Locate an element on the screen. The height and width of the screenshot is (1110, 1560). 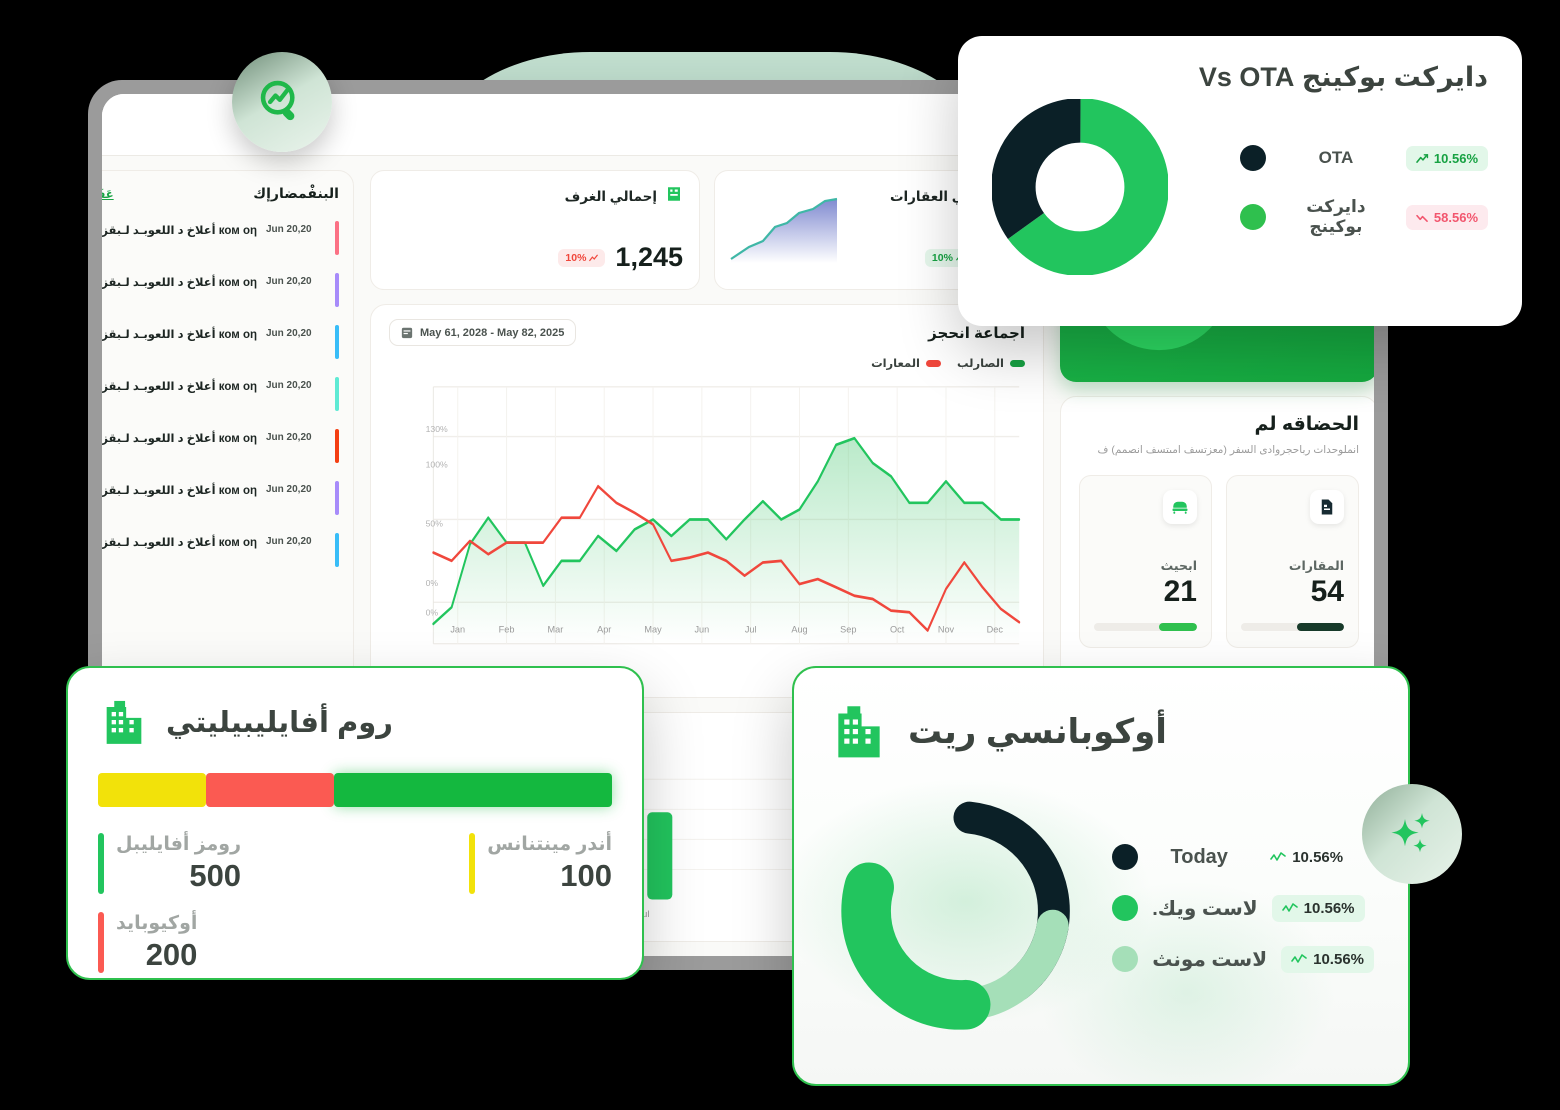
kpi-row: إحمالي العقارات is located at coordinates (707, 230).